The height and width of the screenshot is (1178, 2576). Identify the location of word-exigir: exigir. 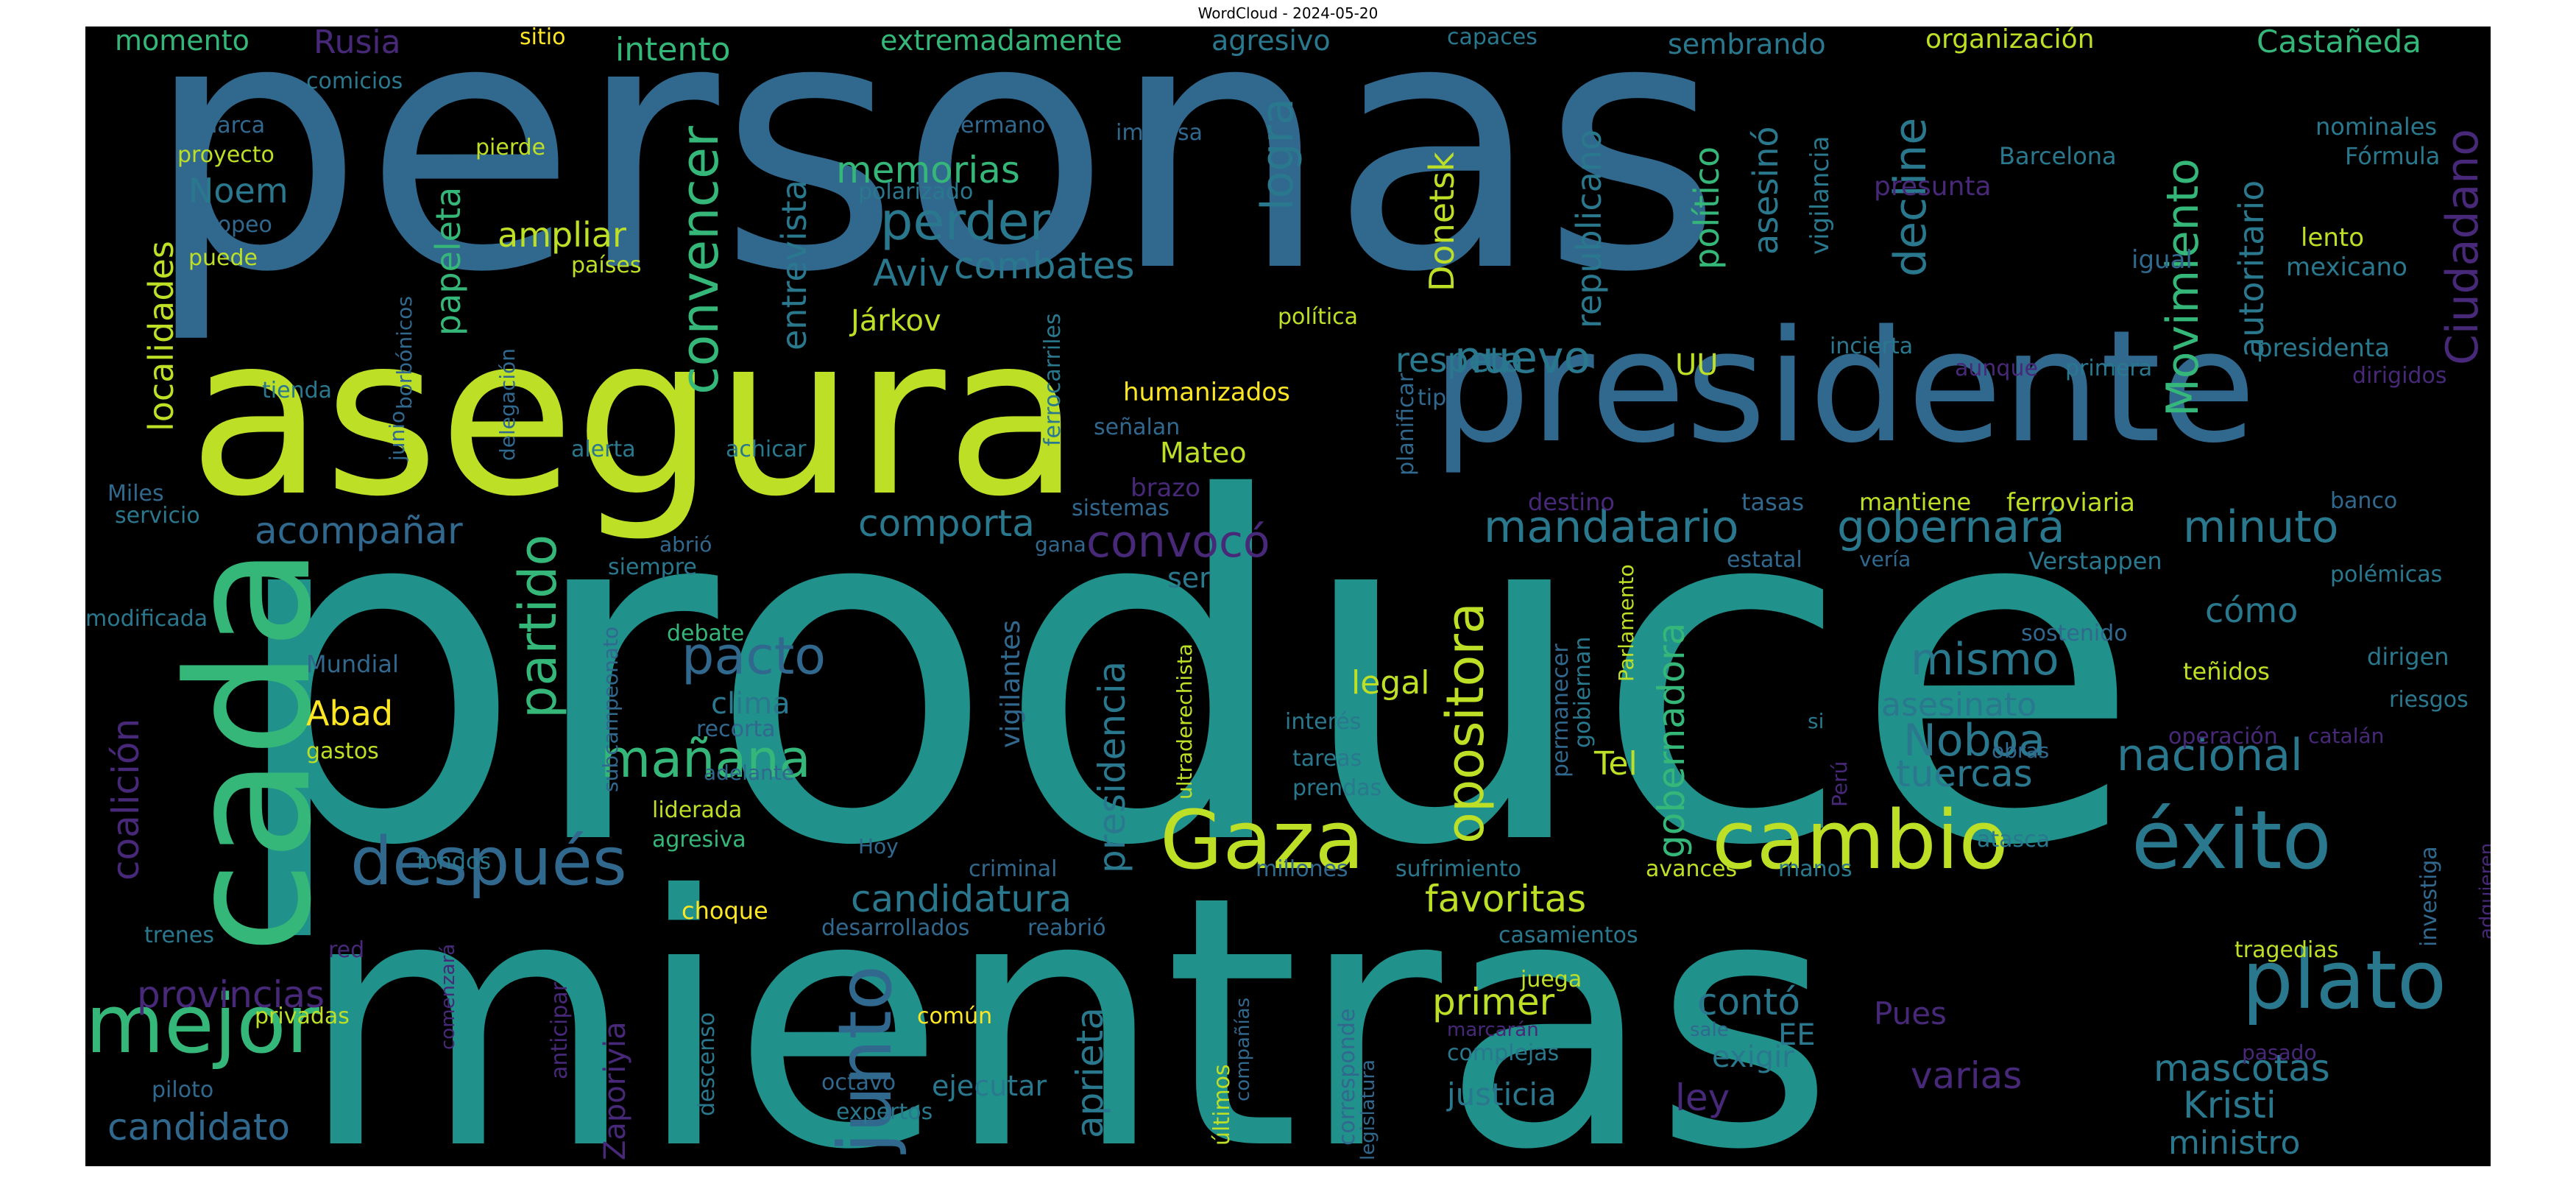
(1753, 1057).